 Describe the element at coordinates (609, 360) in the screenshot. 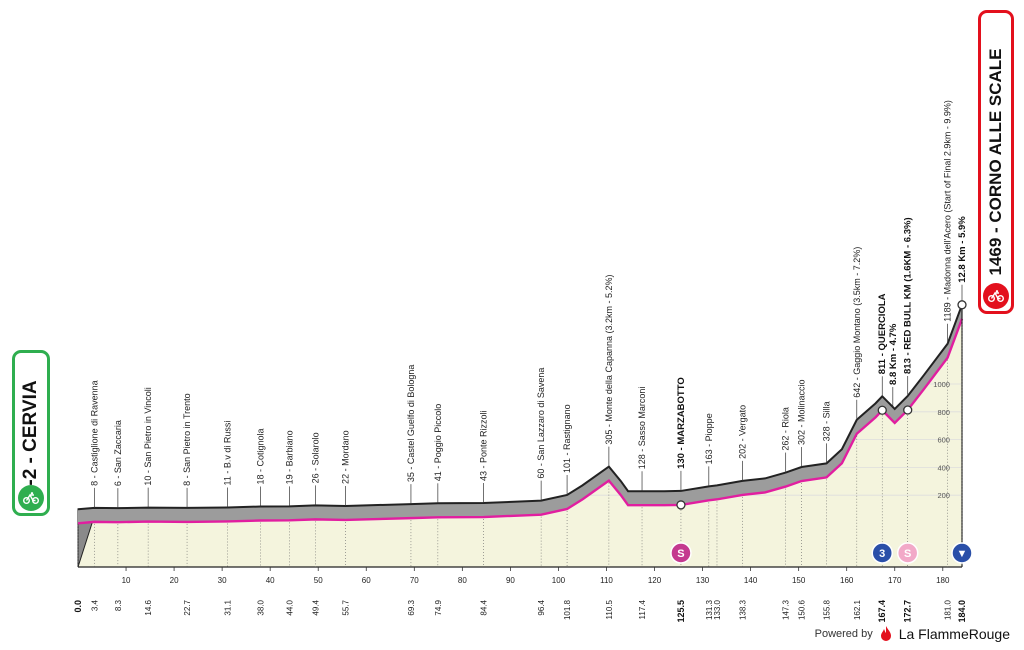

I see `place-label: 305 - Monte della Capanna (3.2km - 5.2%)` at that location.